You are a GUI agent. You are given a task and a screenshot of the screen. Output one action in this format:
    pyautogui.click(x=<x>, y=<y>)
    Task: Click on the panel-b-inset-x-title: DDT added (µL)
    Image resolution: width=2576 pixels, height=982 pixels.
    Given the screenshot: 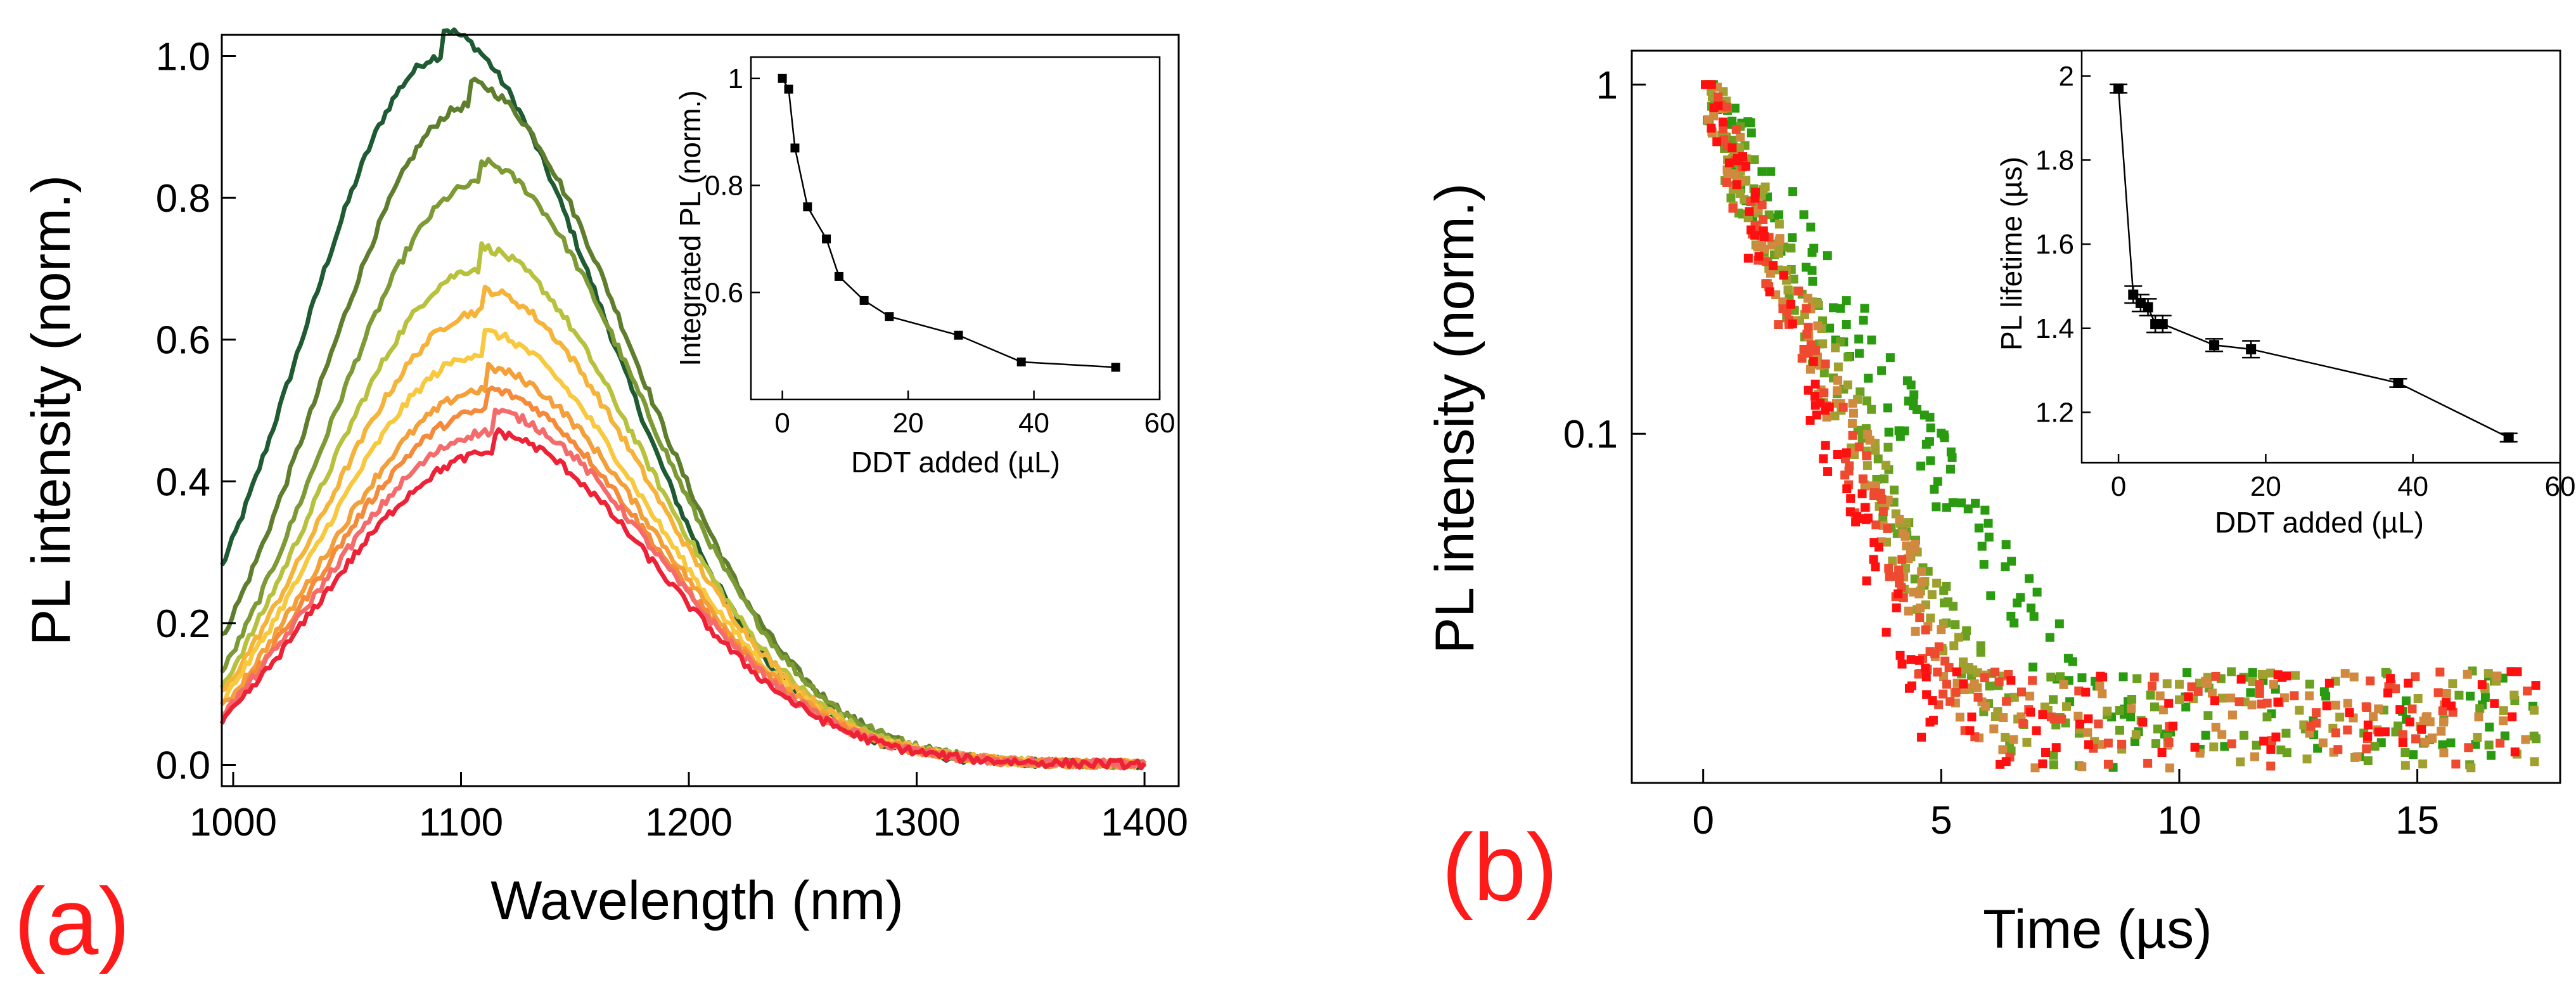 What is the action you would take?
    pyautogui.click(x=2319, y=522)
    